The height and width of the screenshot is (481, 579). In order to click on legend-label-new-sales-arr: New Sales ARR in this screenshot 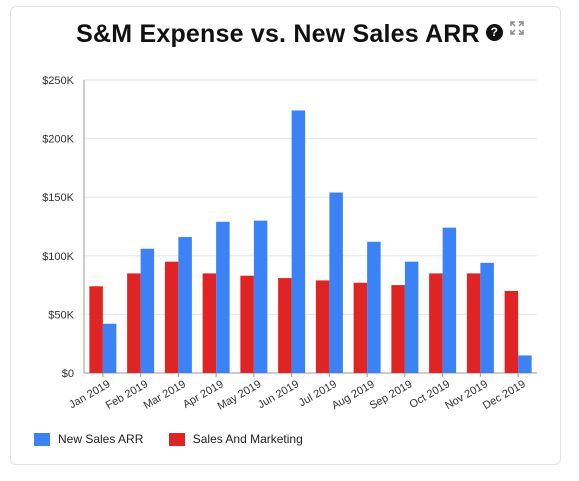, I will do `click(101, 438)`.